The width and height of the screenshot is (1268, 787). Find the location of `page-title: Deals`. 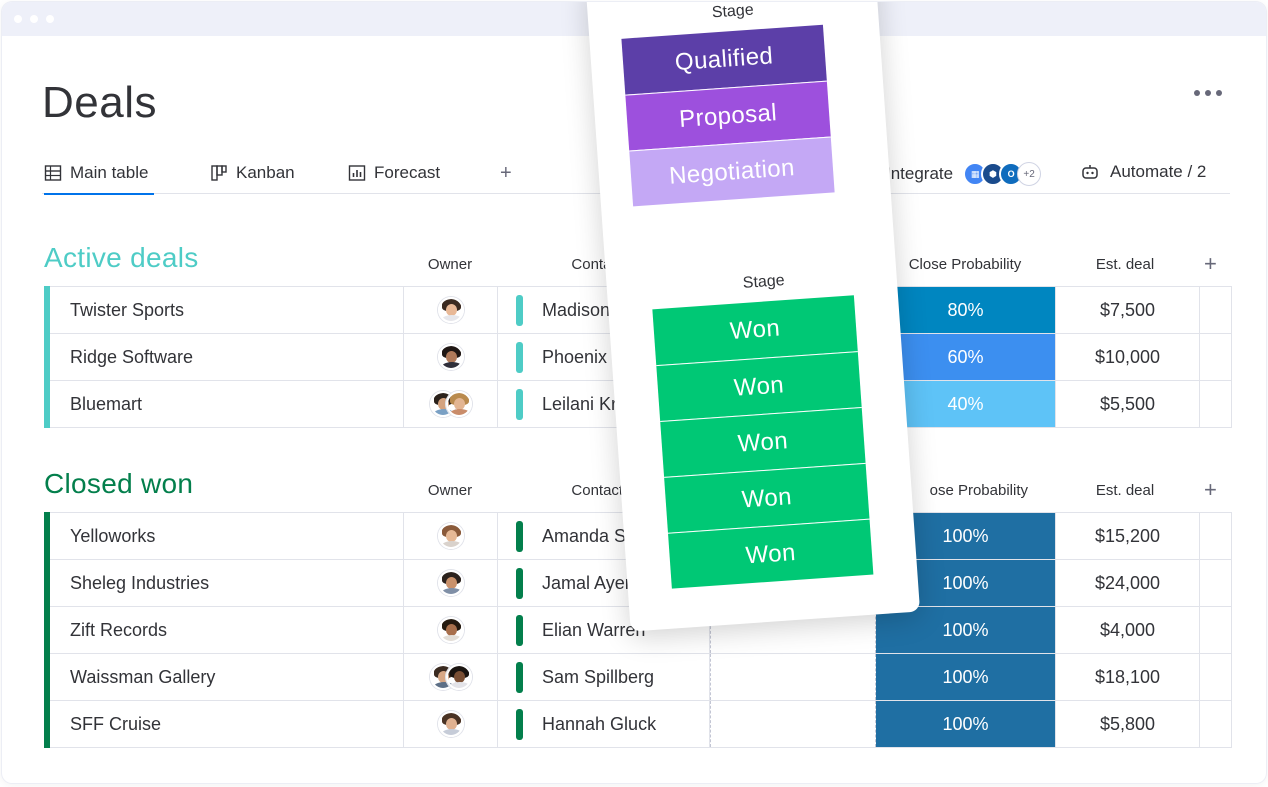

page-title: Deals is located at coordinates (99, 102).